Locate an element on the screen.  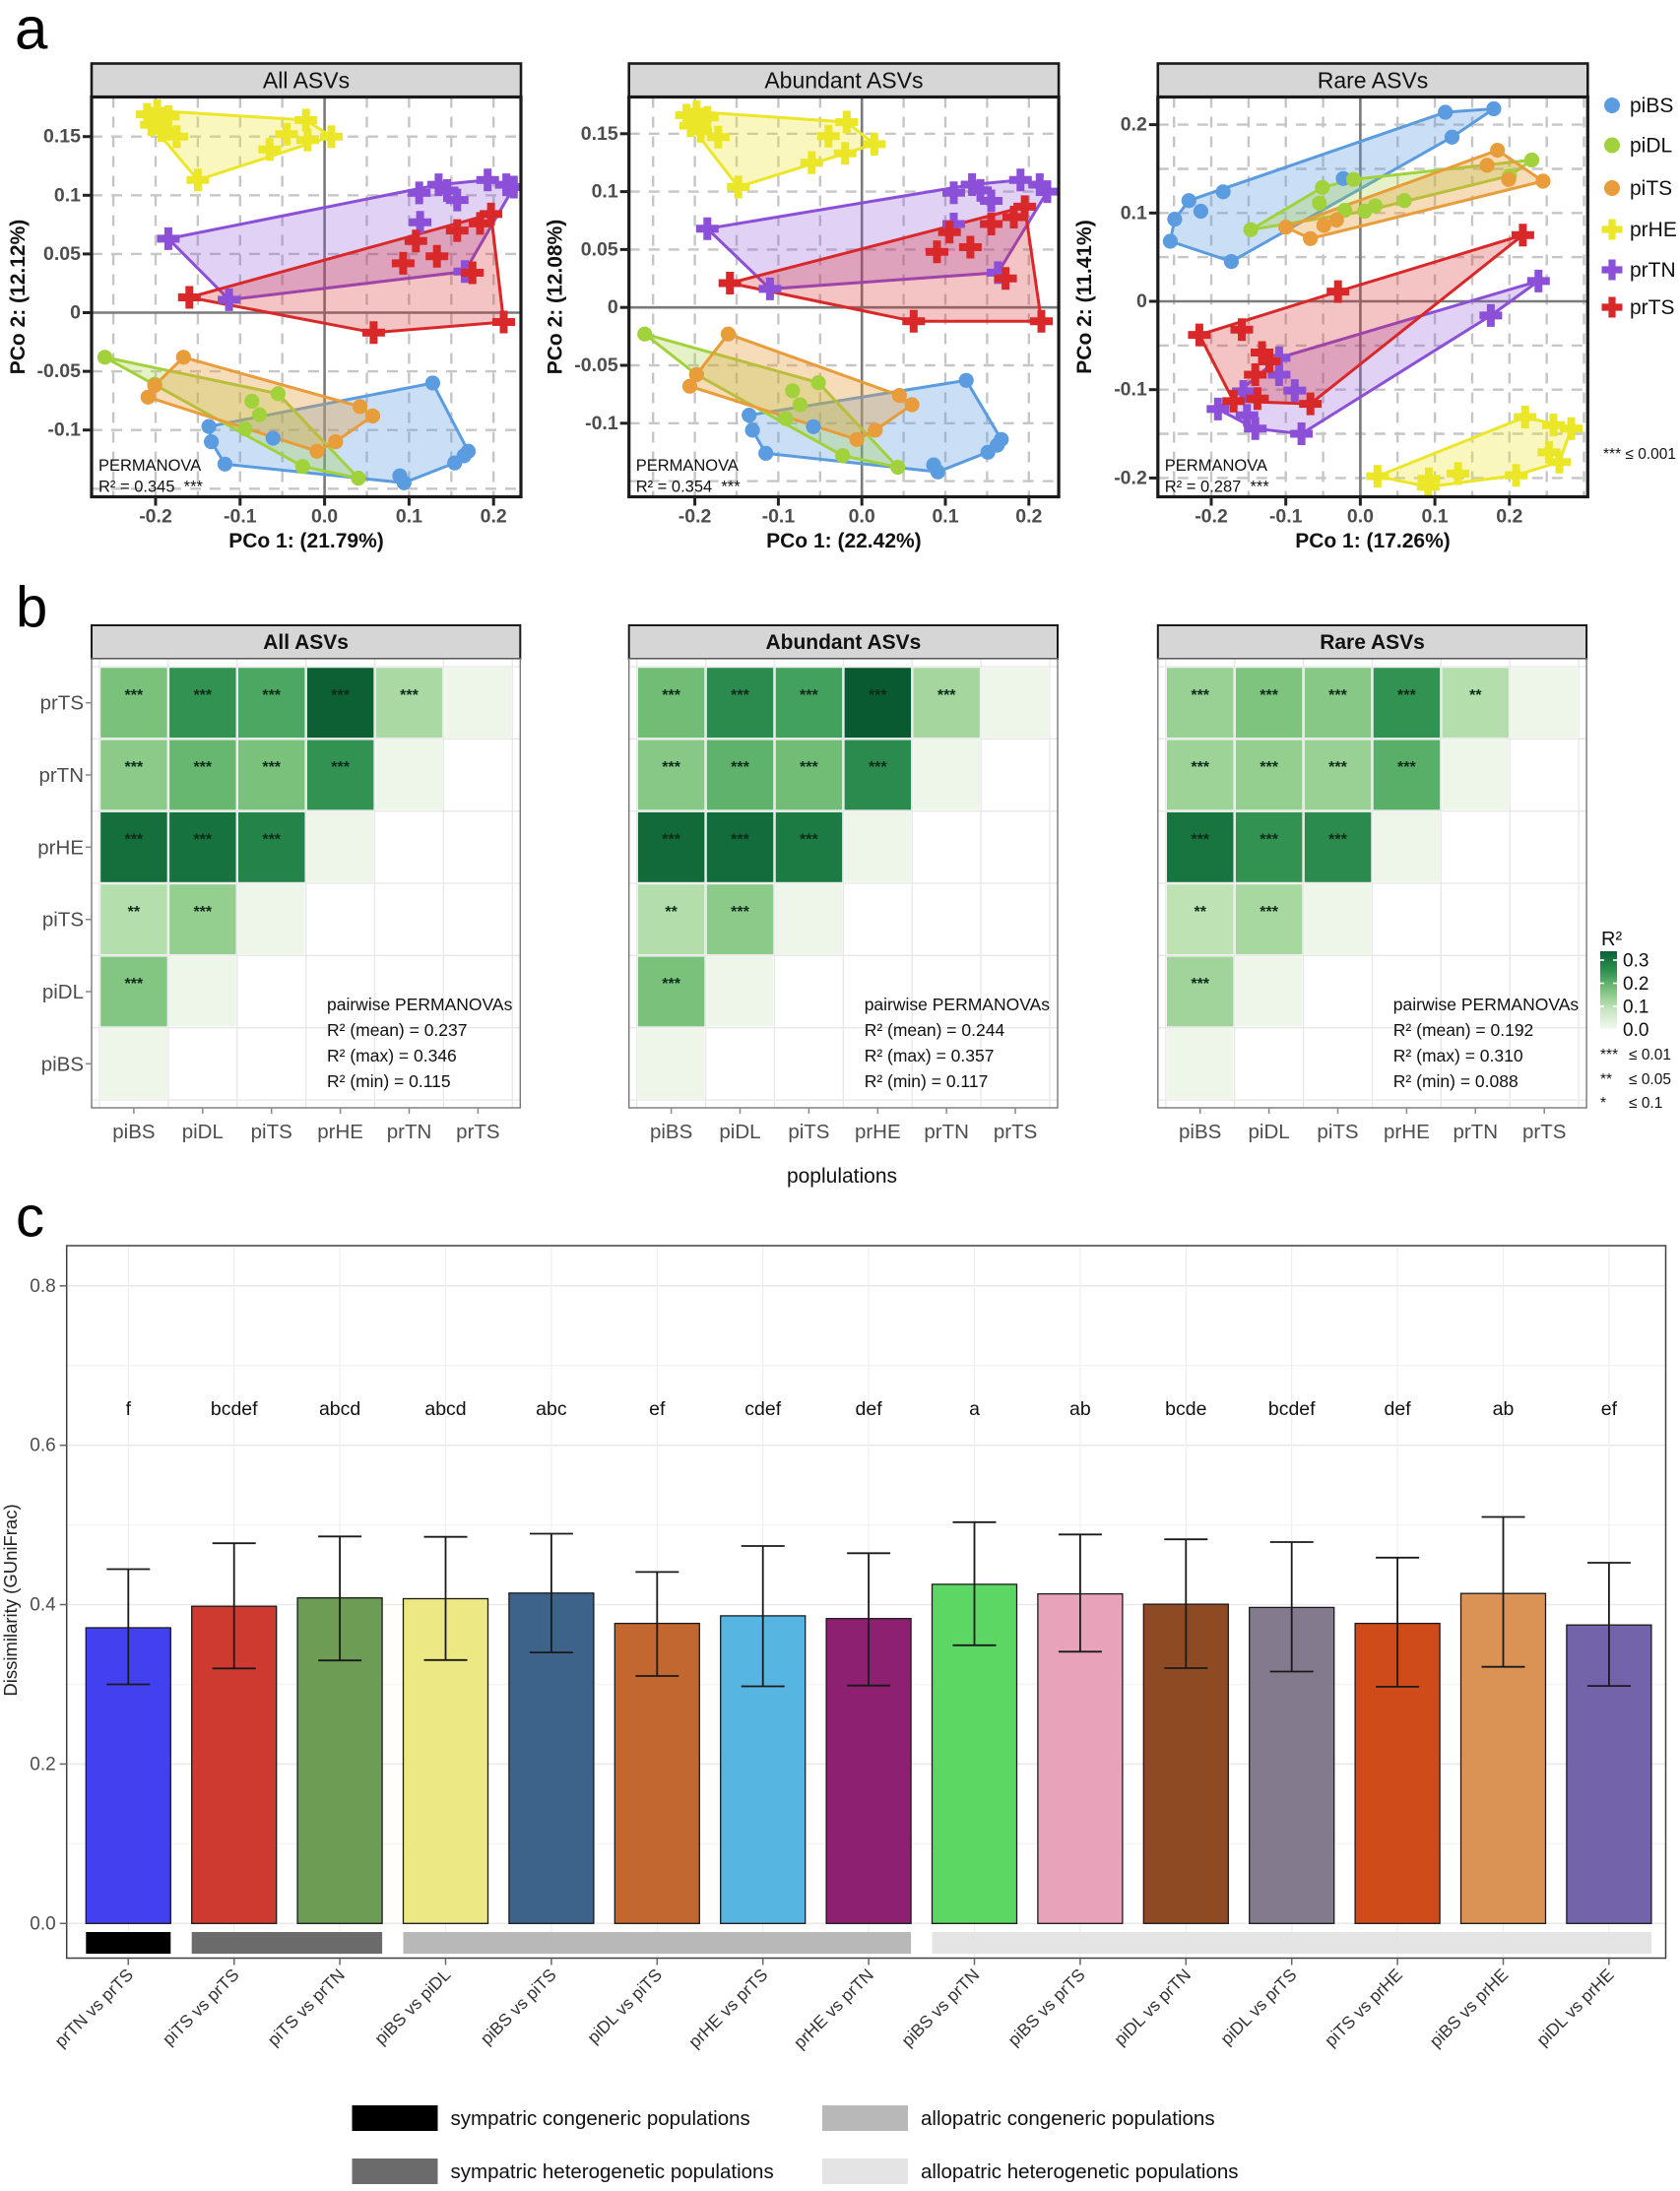
svg-text: R² = 0.287 *** is located at coordinates (1217, 488).